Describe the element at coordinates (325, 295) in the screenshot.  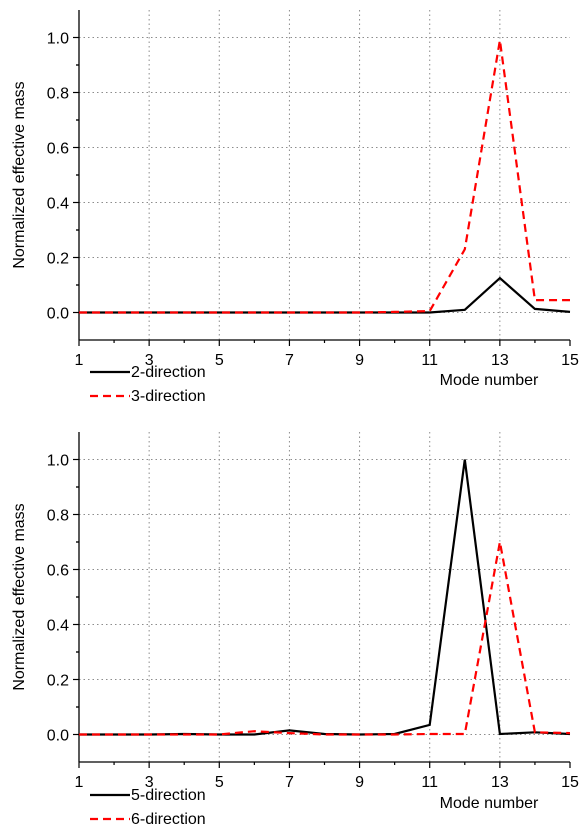
I see `series-line-2-direction` at that location.